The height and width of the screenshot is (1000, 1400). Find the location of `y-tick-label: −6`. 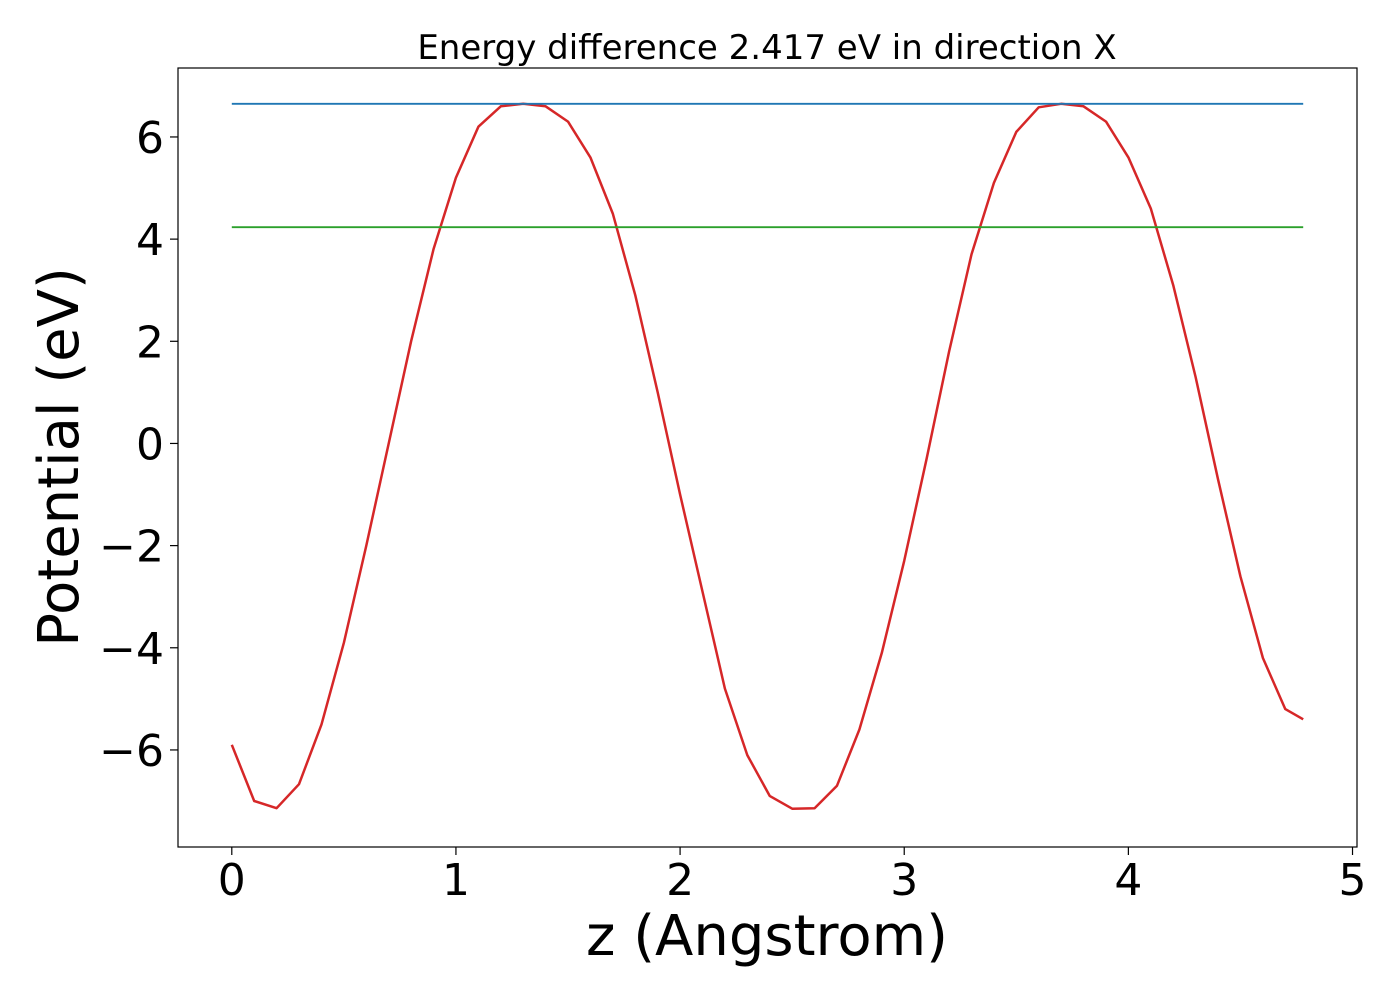

y-tick-label: −6 is located at coordinates (131, 751).